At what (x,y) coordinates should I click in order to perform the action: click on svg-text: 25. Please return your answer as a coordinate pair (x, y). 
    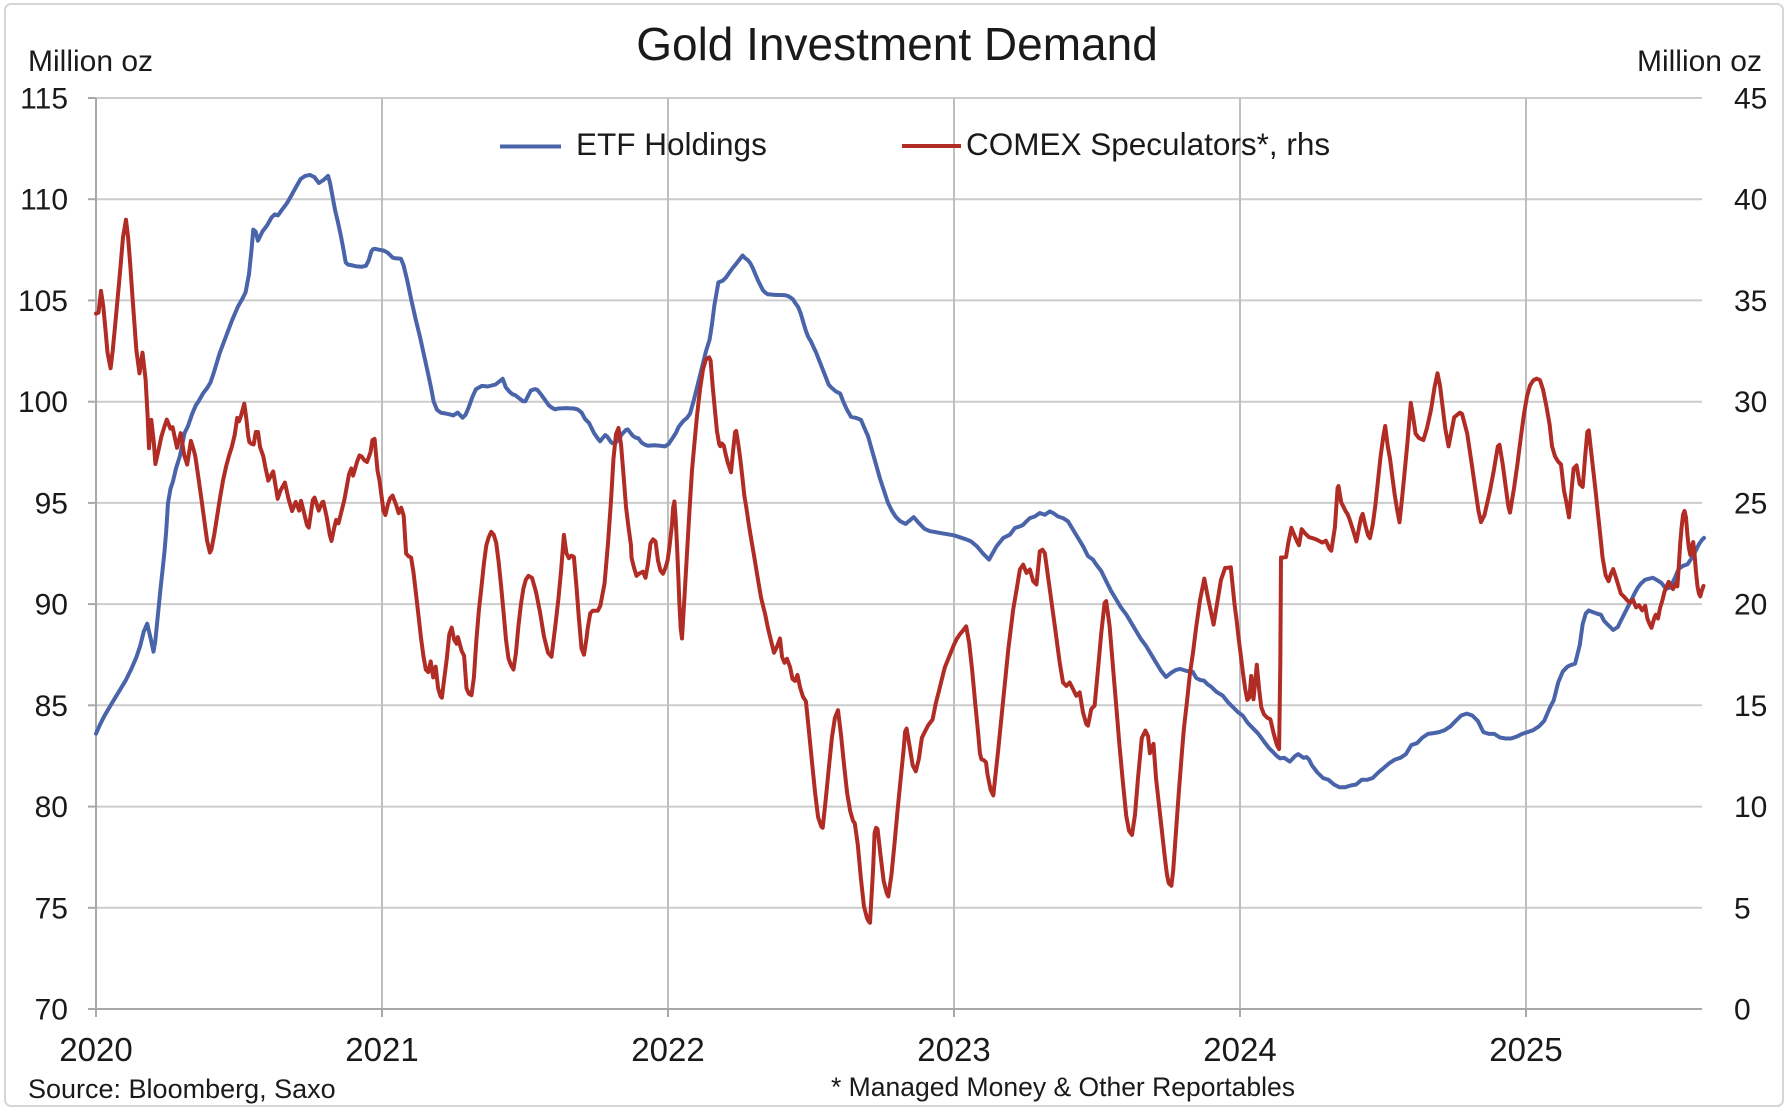
    Looking at the image, I should click on (1750, 503).